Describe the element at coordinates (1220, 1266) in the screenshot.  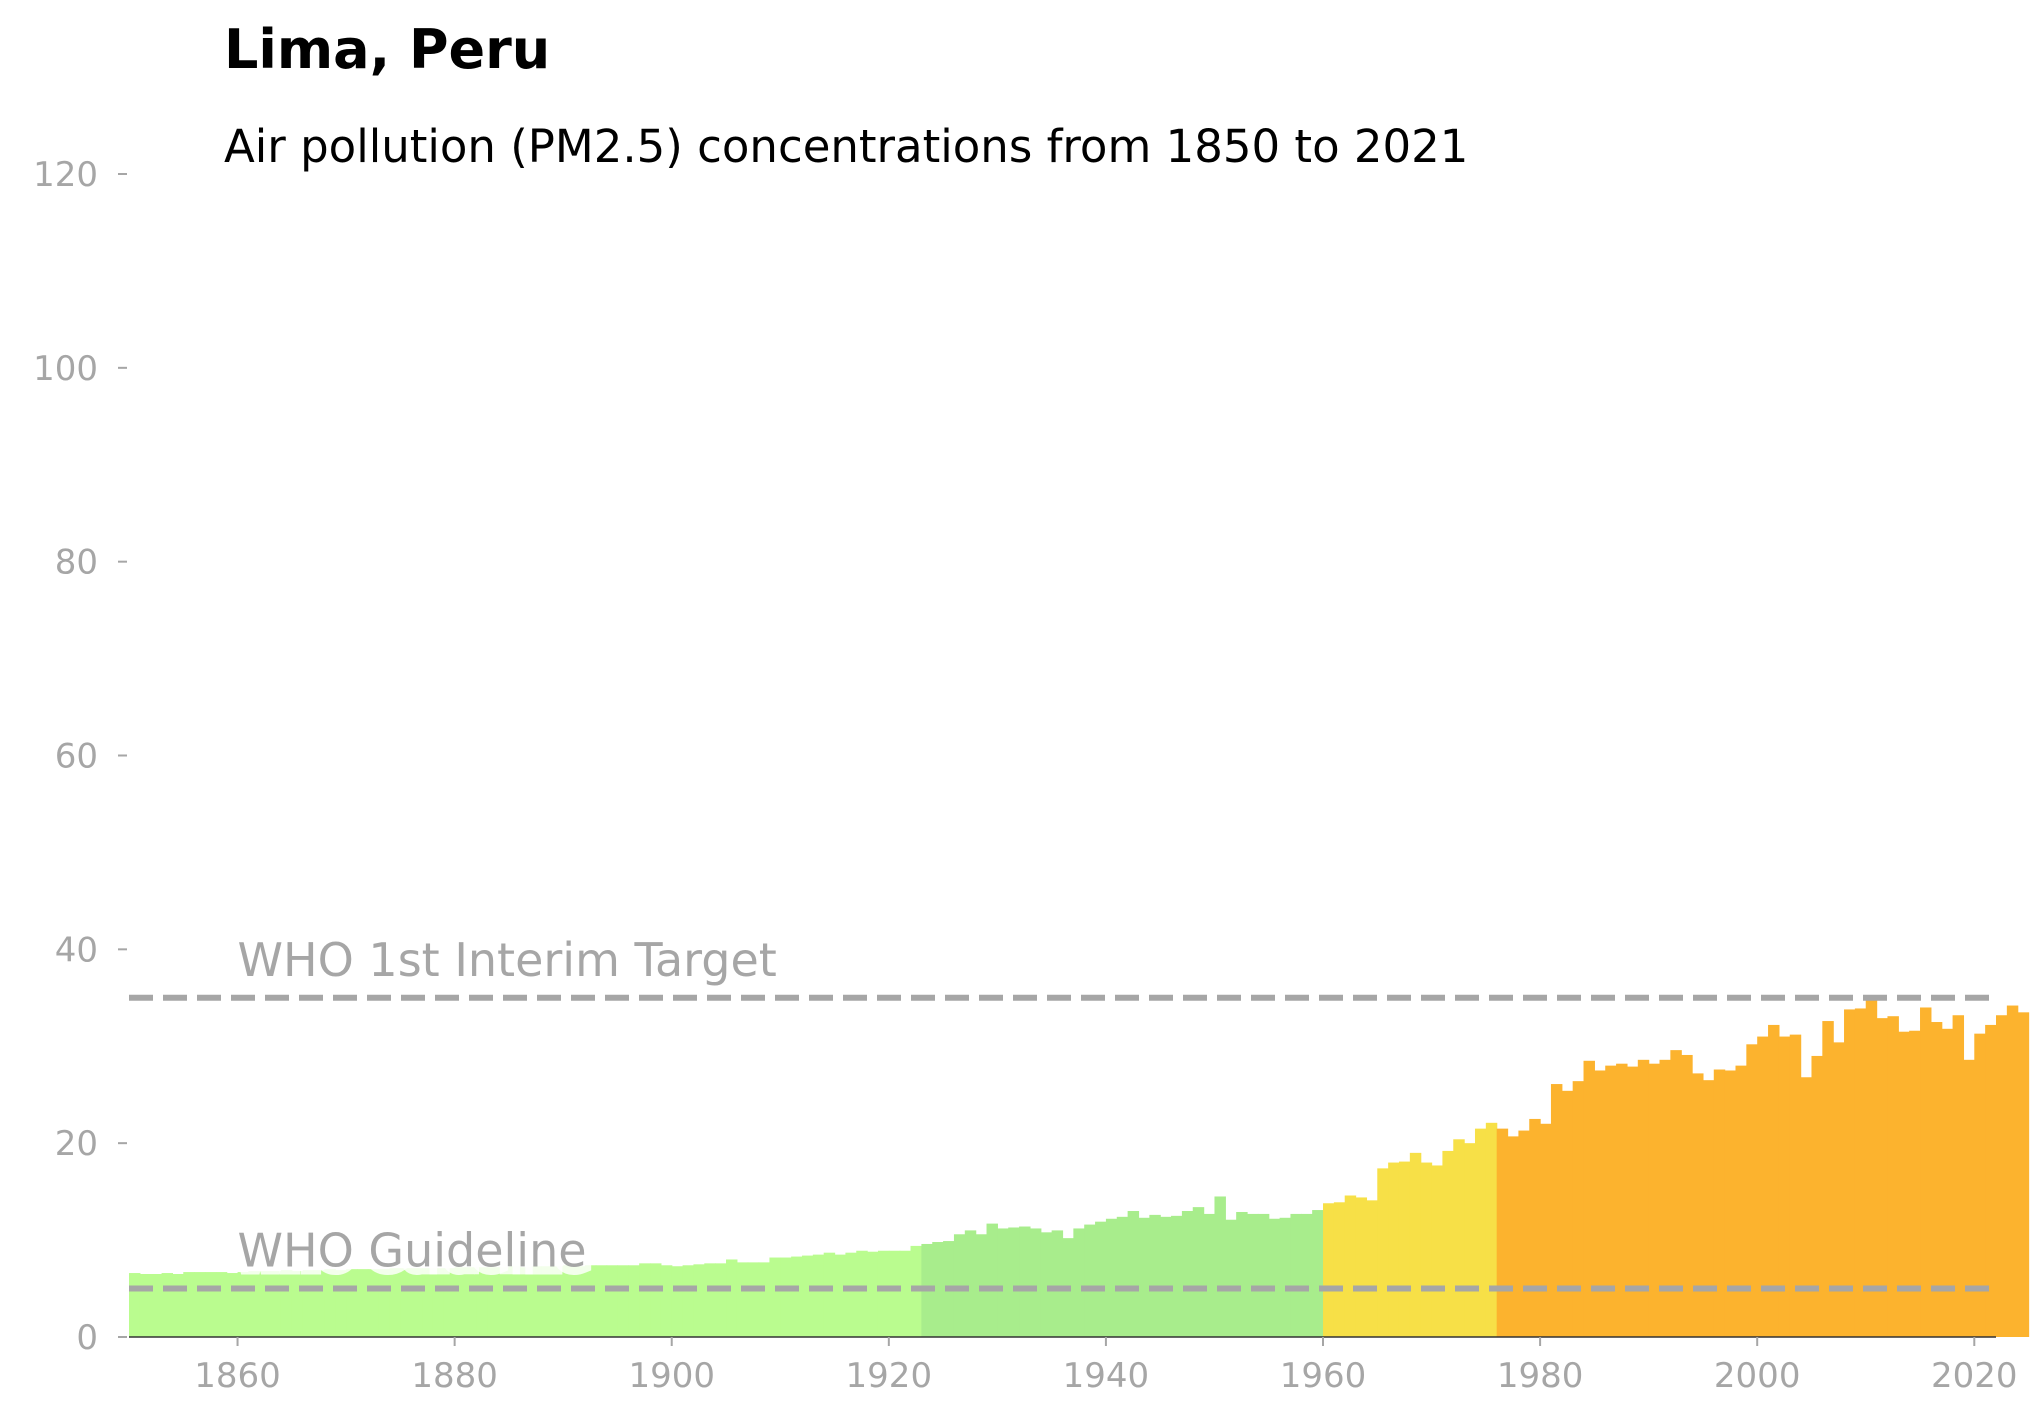
I see `bar-1950` at that location.